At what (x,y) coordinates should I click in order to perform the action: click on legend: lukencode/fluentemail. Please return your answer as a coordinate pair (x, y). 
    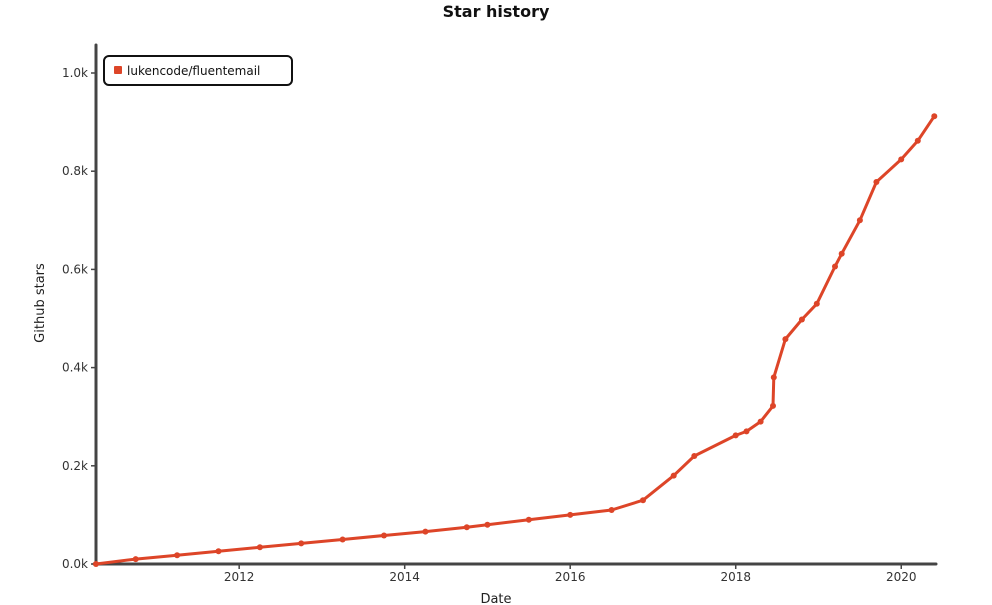
    Looking at the image, I should click on (198, 70).